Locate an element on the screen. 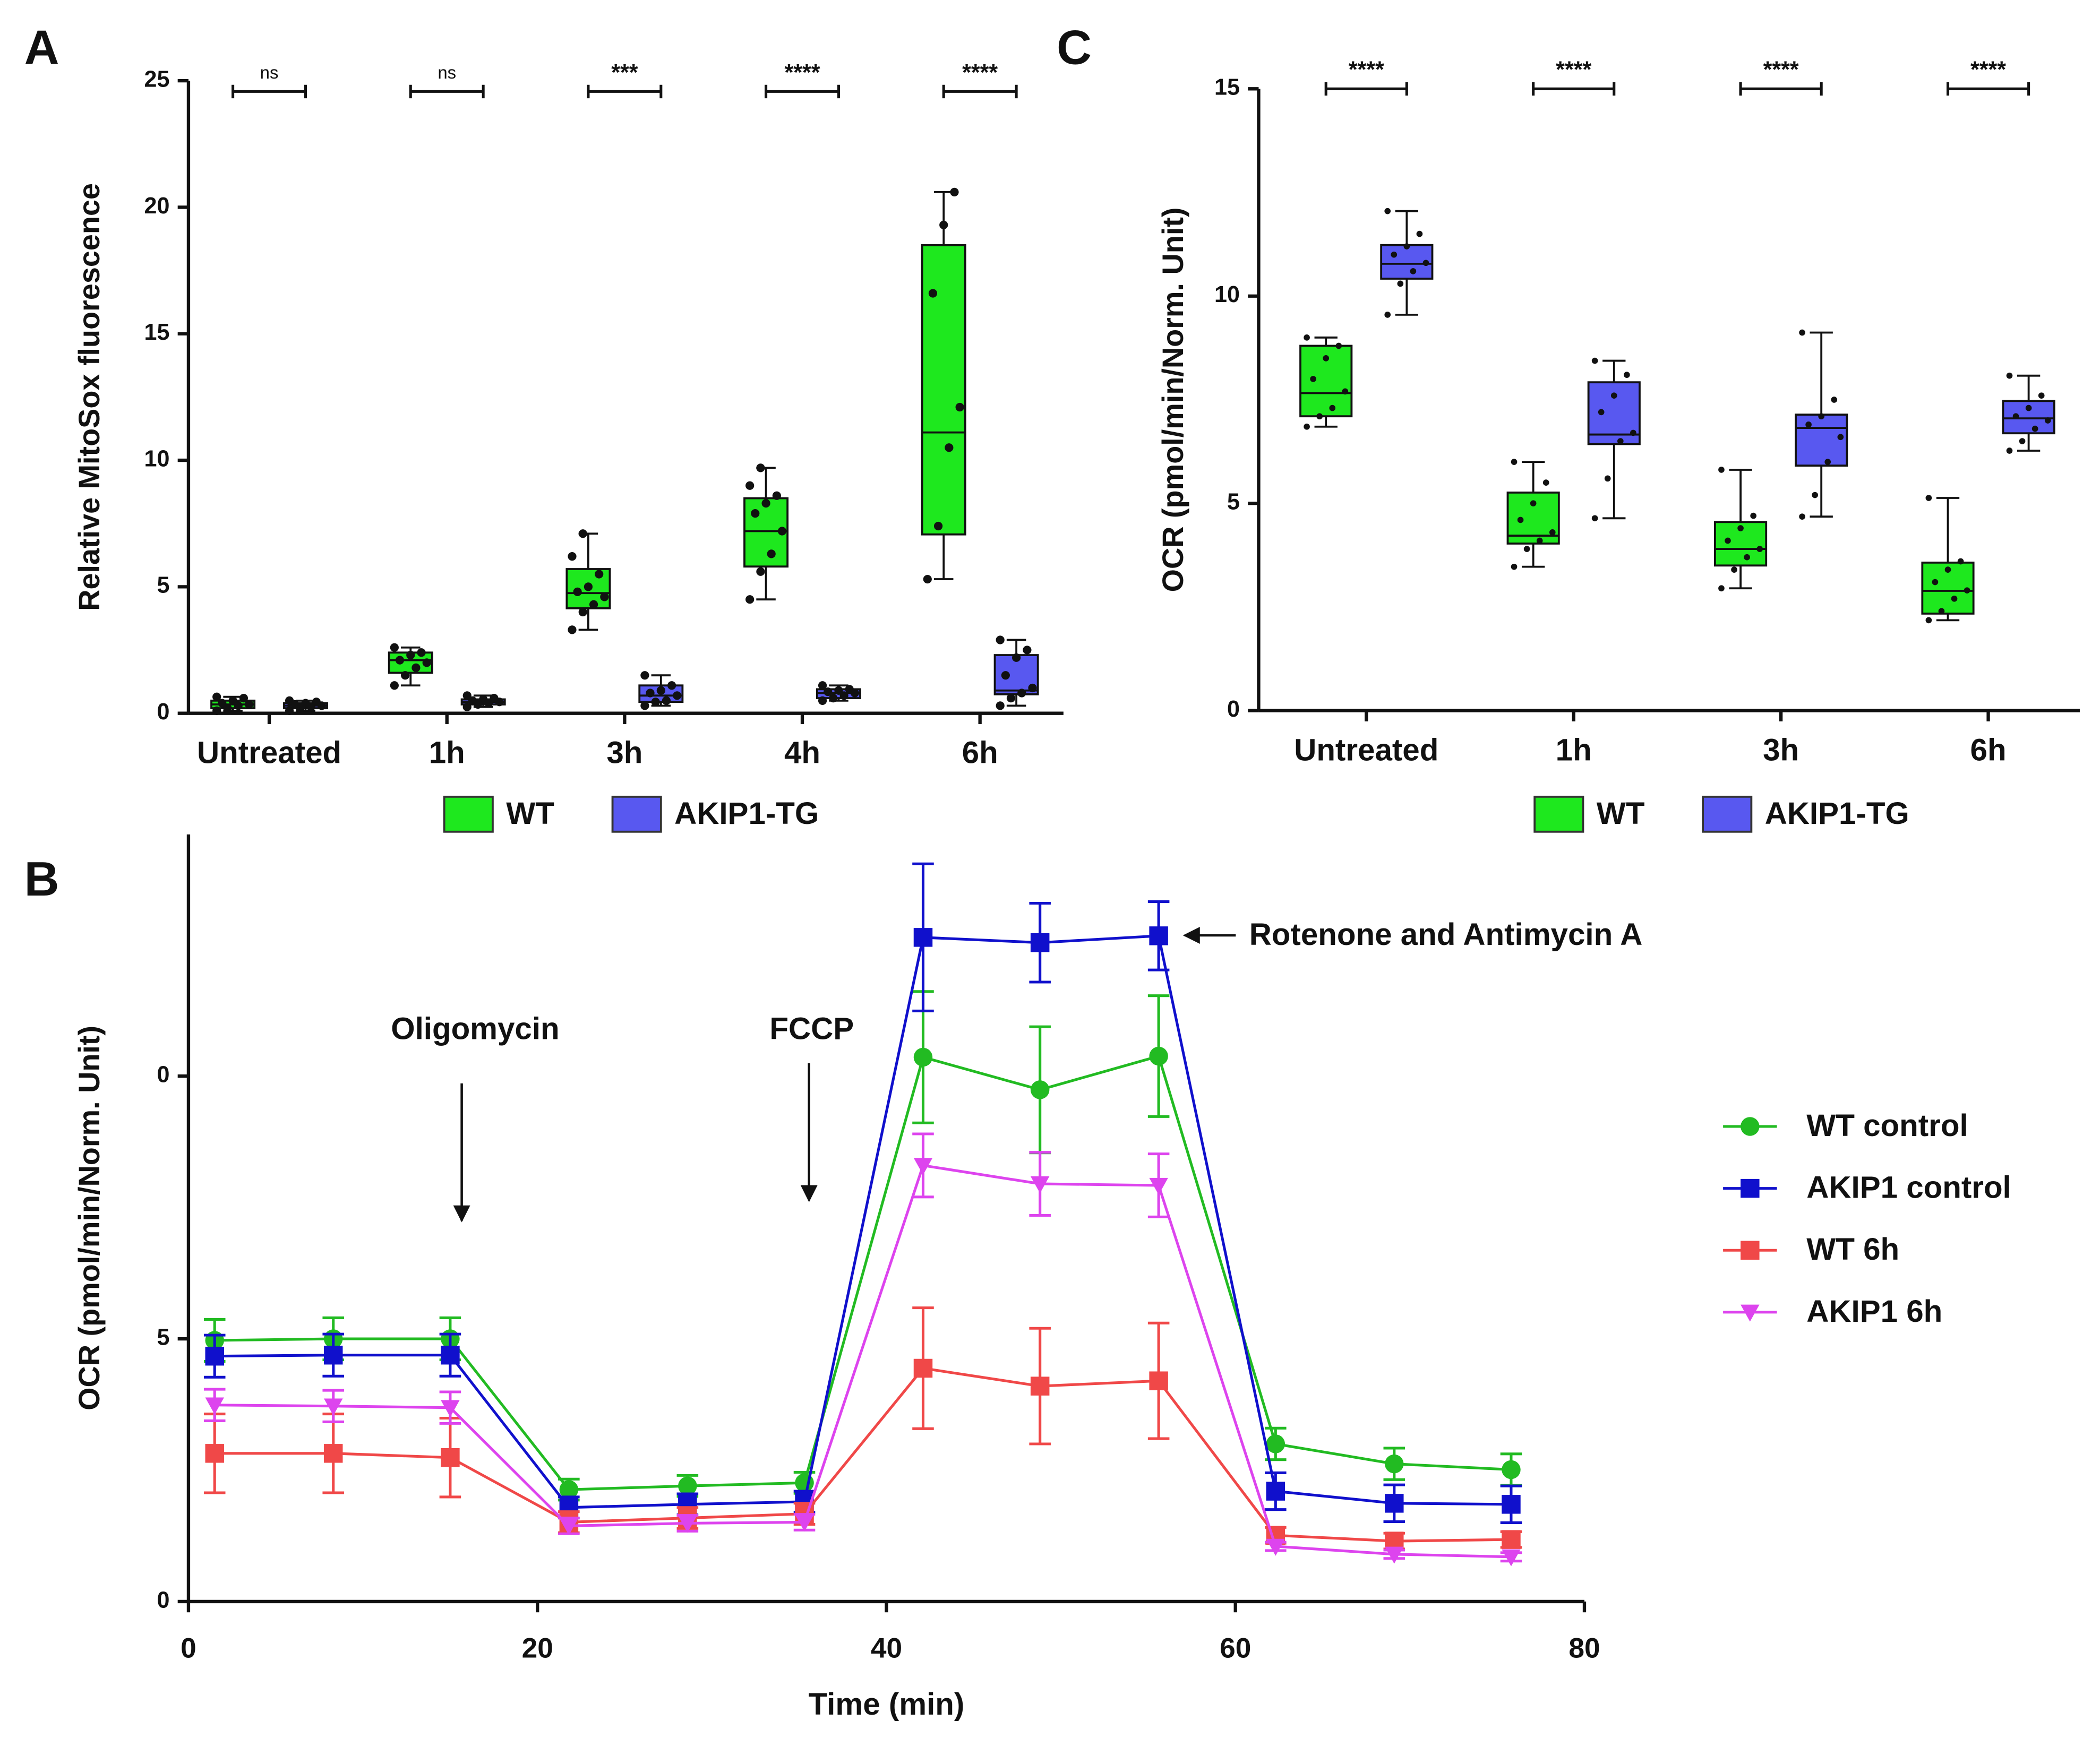 The image size is (2100, 1738). y-tick-label: 15 is located at coordinates (157, 332).